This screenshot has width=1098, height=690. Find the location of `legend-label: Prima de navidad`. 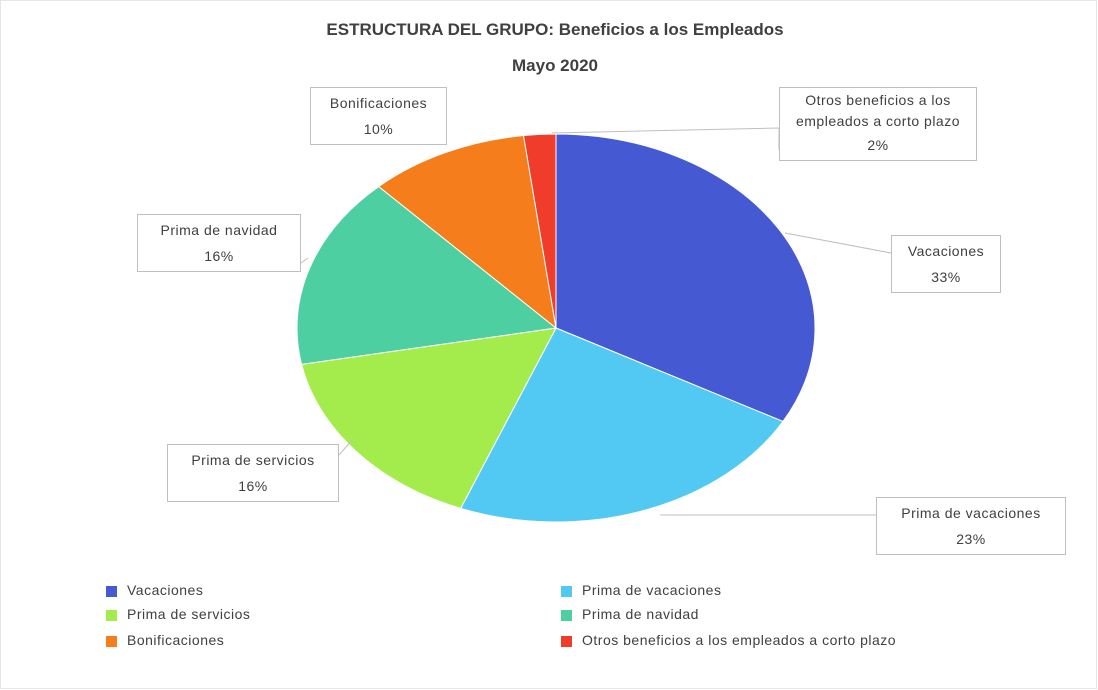

legend-label: Prima de navidad is located at coordinates (640, 614).